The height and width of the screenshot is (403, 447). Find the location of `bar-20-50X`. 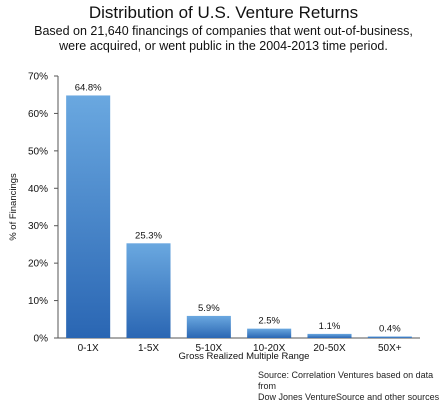

bar-20-50X is located at coordinates (329, 335).